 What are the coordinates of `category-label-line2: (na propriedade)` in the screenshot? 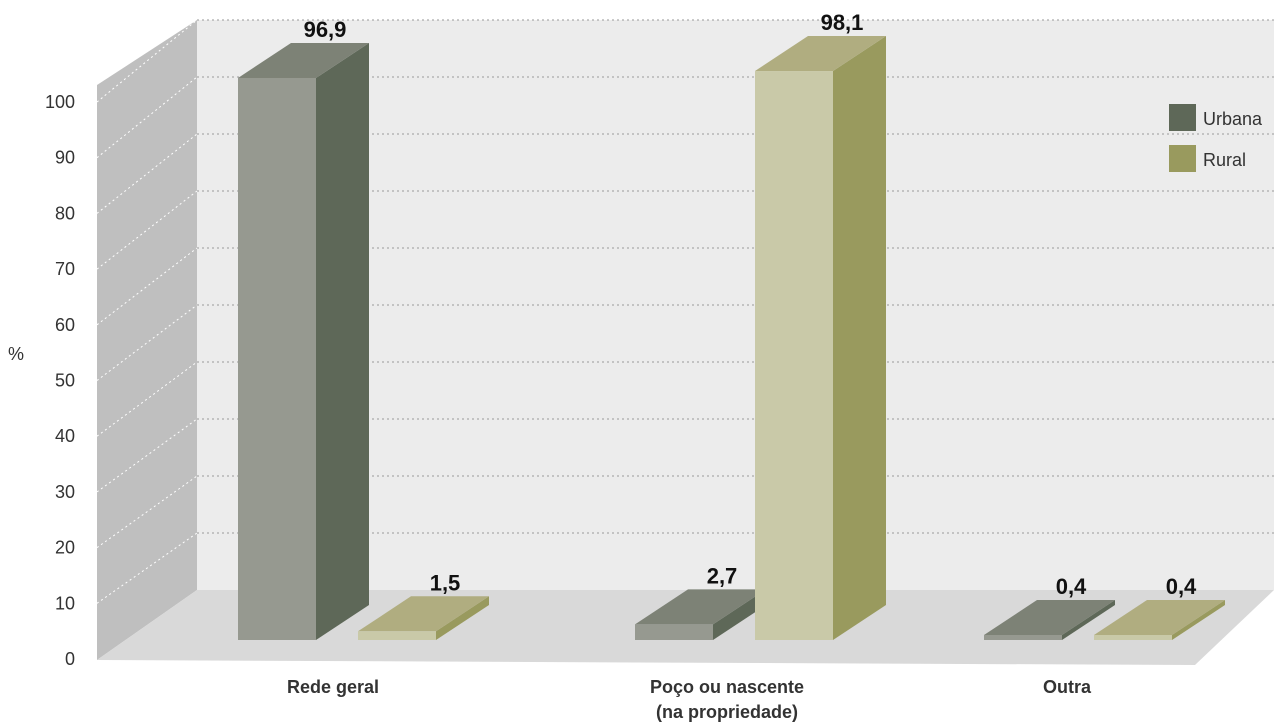 It's located at (727, 712).